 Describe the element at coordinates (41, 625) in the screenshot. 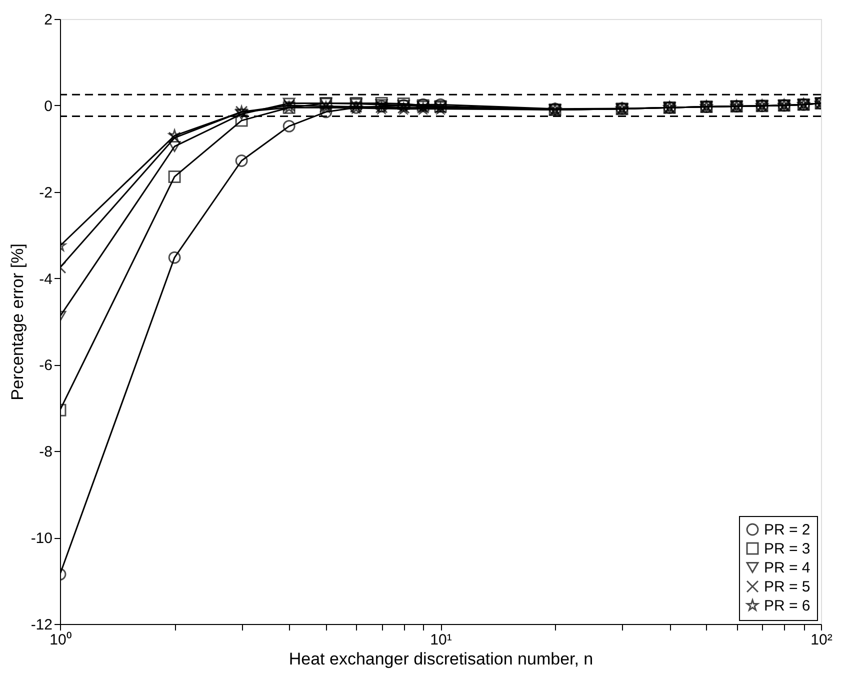

I see `y-tick-label: -12` at that location.